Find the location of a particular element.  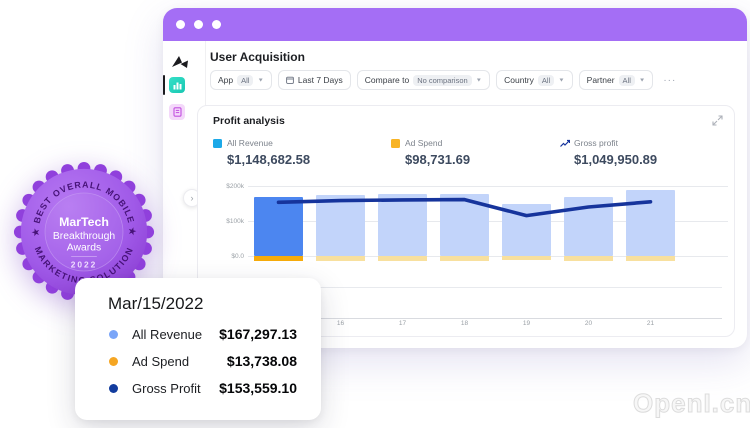

ad-spend-swatch-icon is located at coordinates (395, 143).